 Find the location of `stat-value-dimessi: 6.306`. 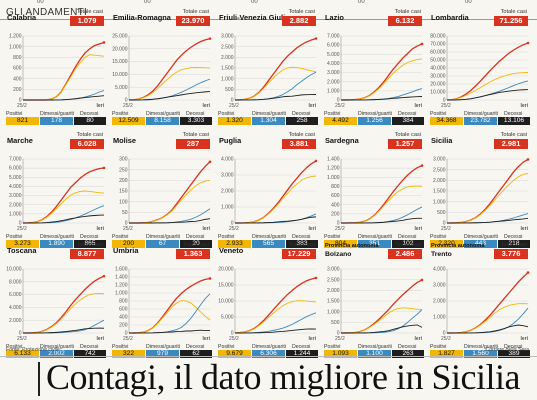

stat-value-dimessi: 6.306 is located at coordinates (268, 354).